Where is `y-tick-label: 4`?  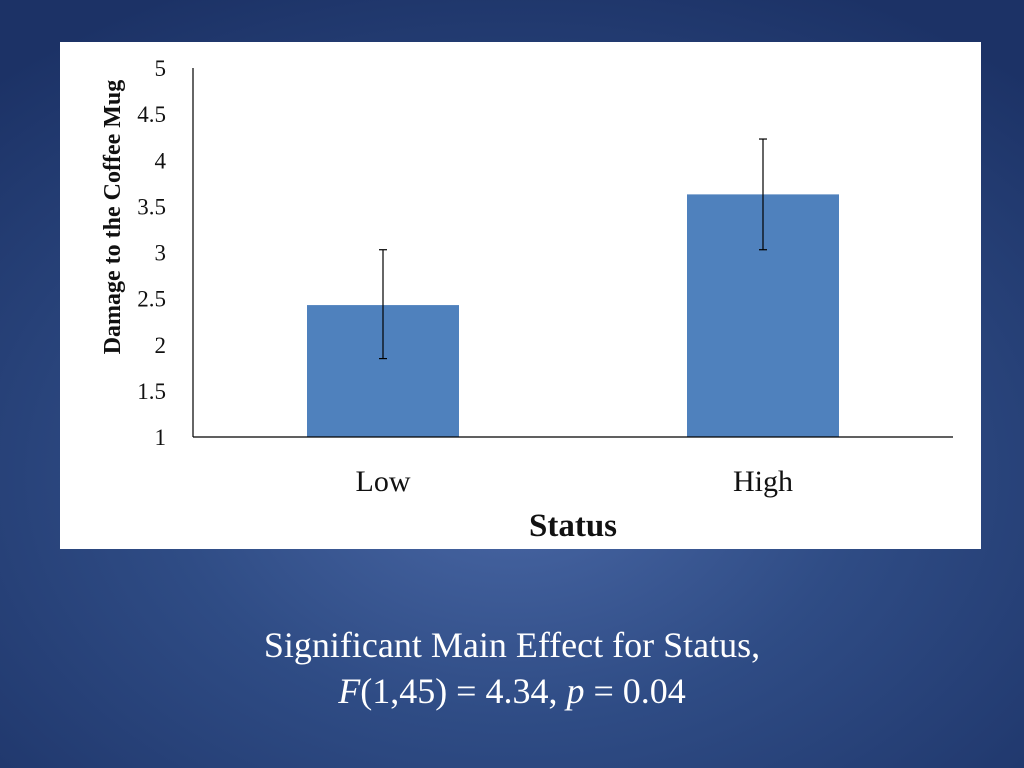 y-tick-label: 4 is located at coordinates (161, 160).